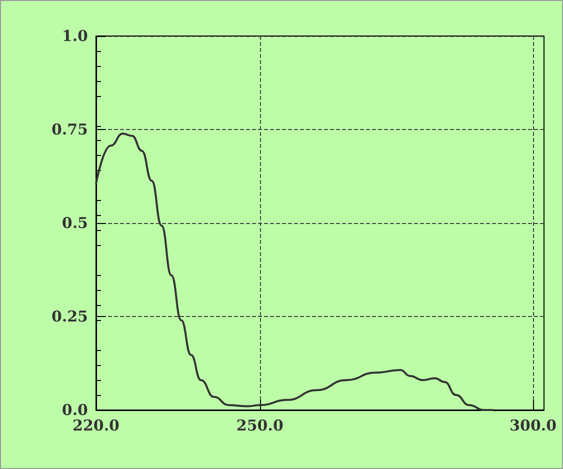 The height and width of the screenshot is (469, 563). Describe the element at coordinates (533, 425) in the screenshot. I see `x-tick-label: 300.0` at that location.